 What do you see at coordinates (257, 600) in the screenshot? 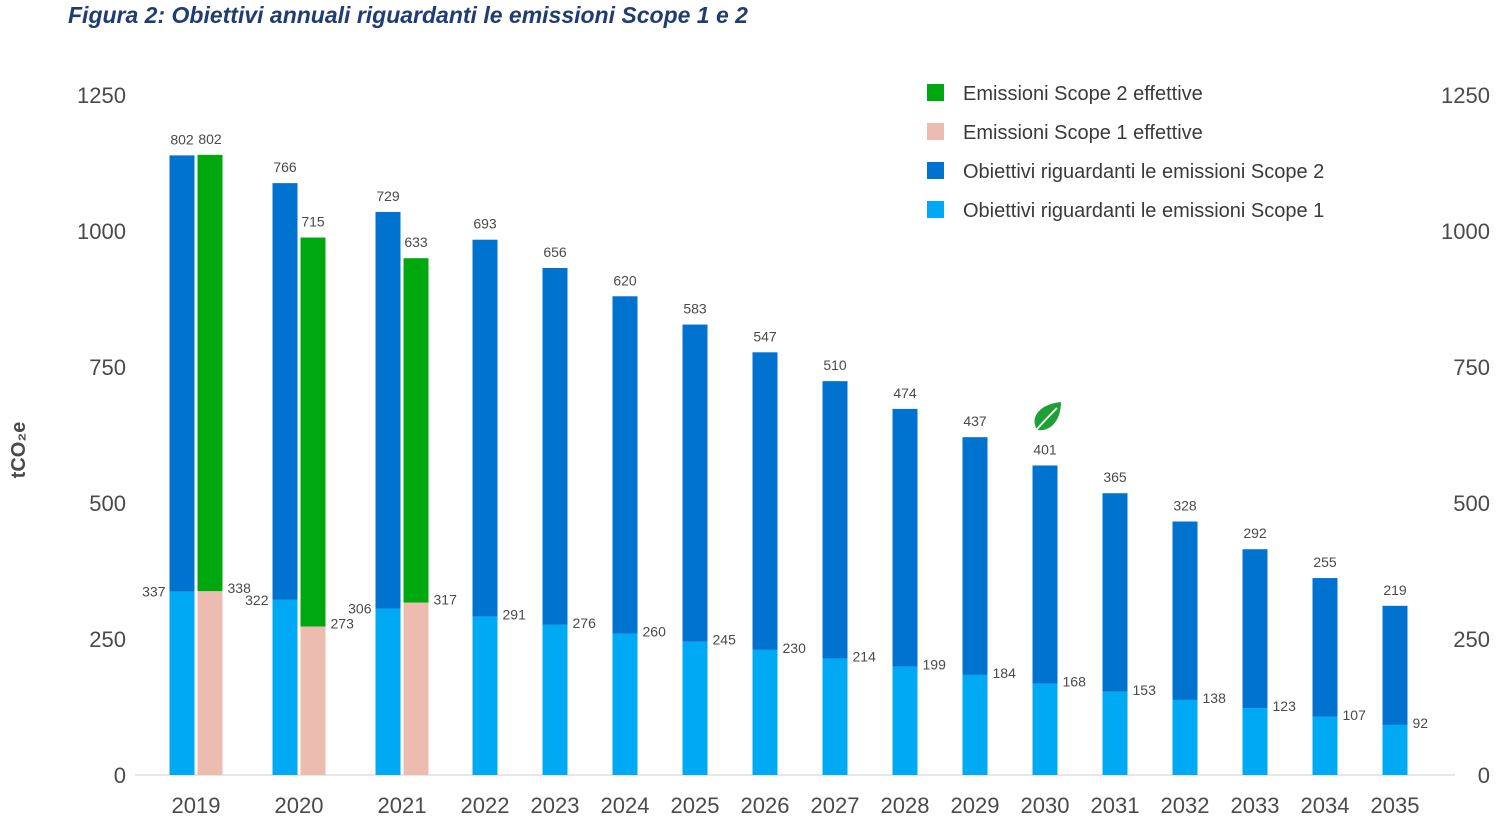
I see `data-label: 322` at bounding box center [257, 600].